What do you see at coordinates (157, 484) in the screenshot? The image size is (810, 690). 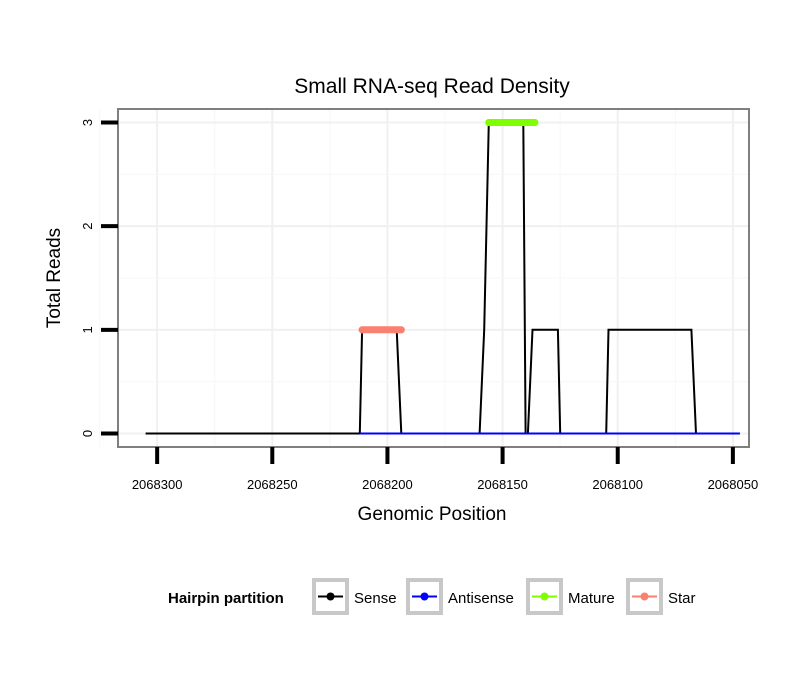 I see `x-tick-label: 2068300` at bounding box center [157, 484].